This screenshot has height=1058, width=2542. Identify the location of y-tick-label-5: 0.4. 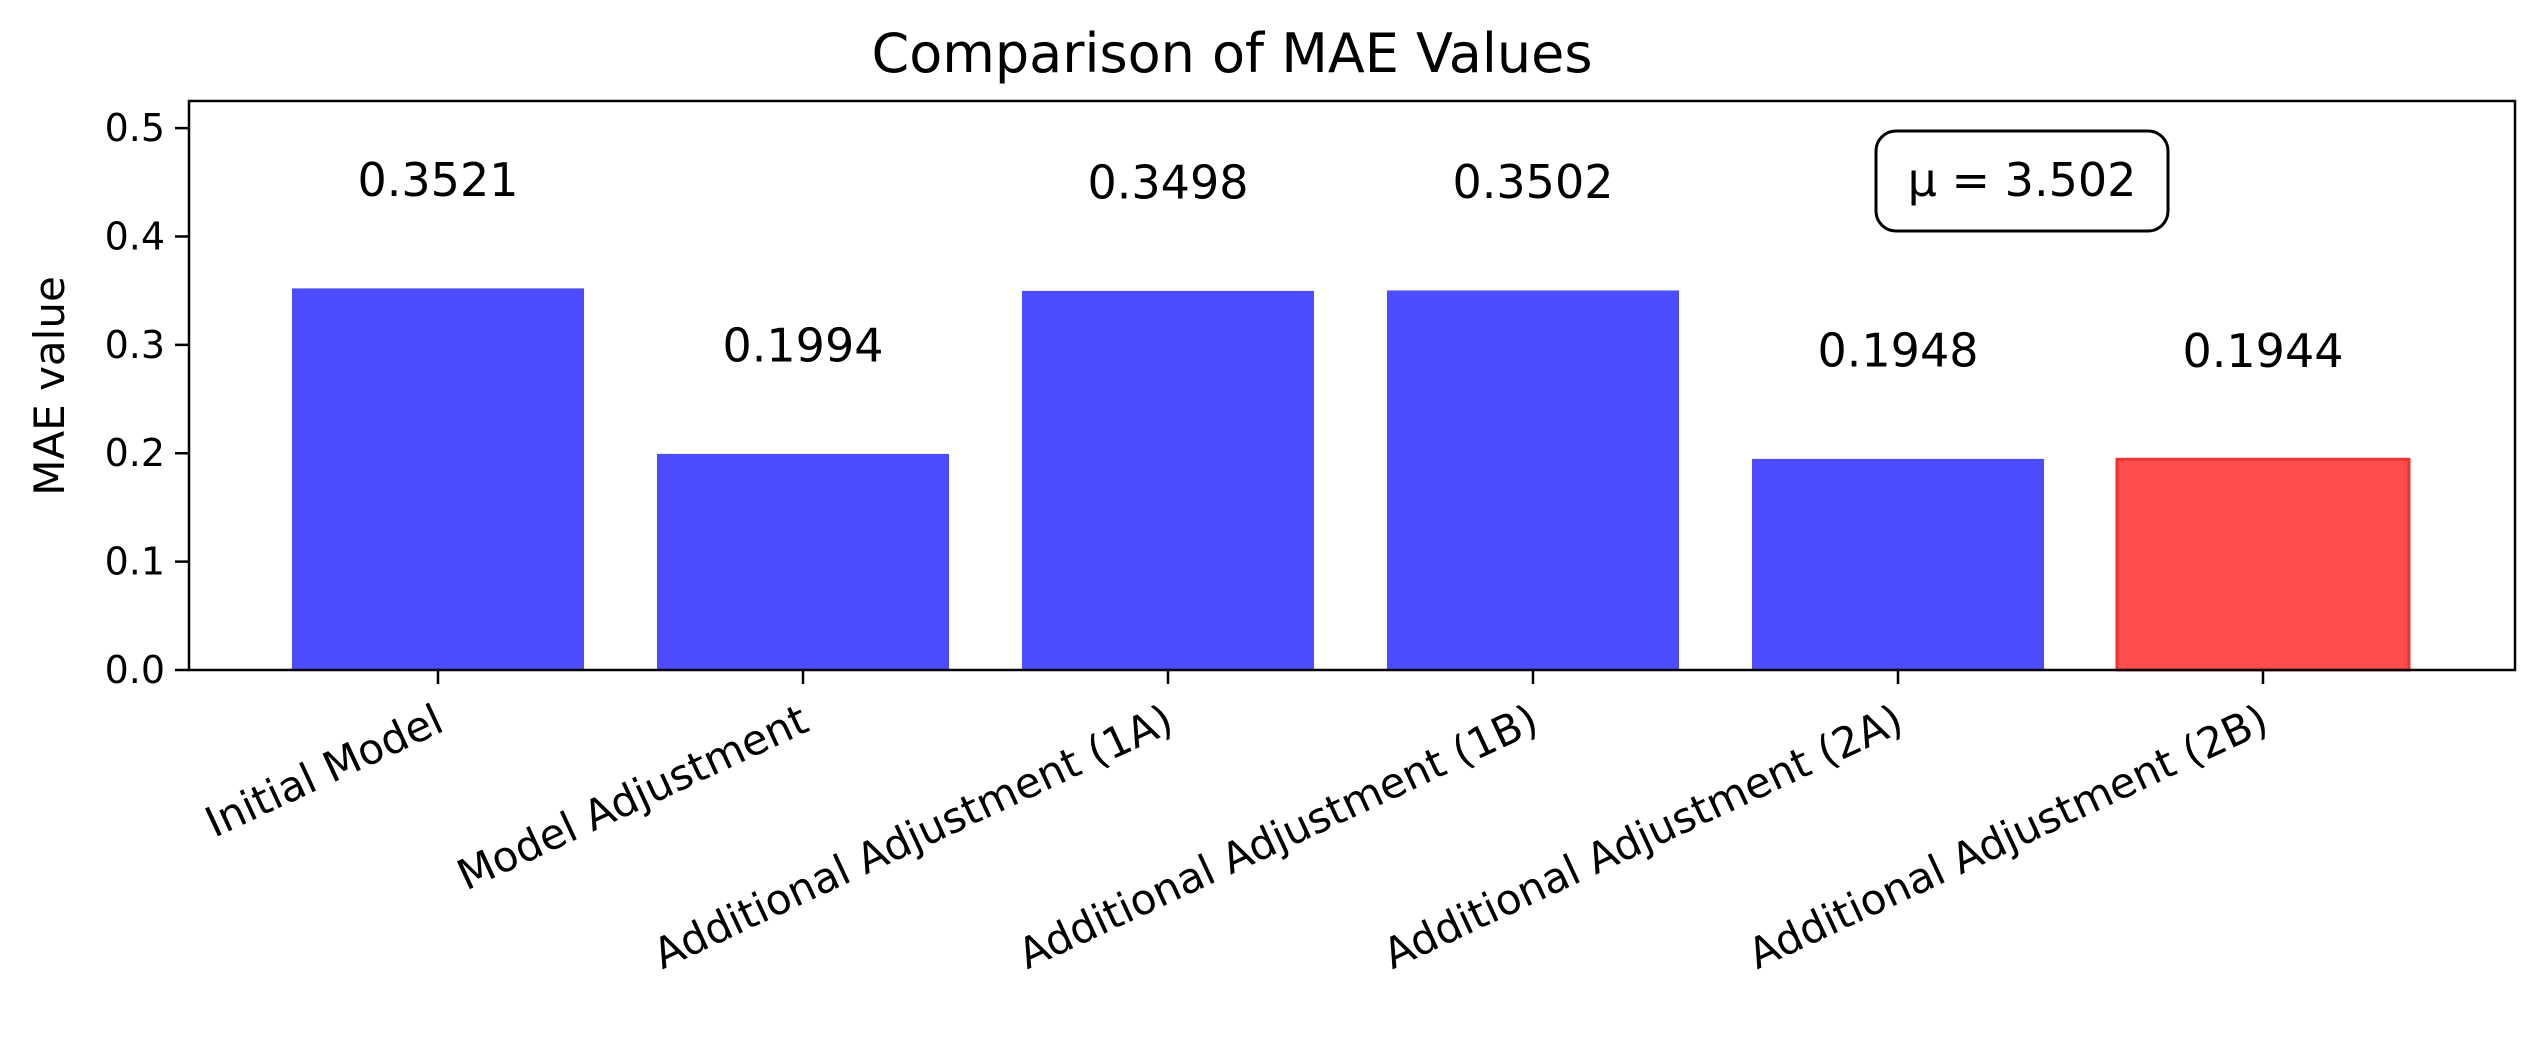
(135, 236).